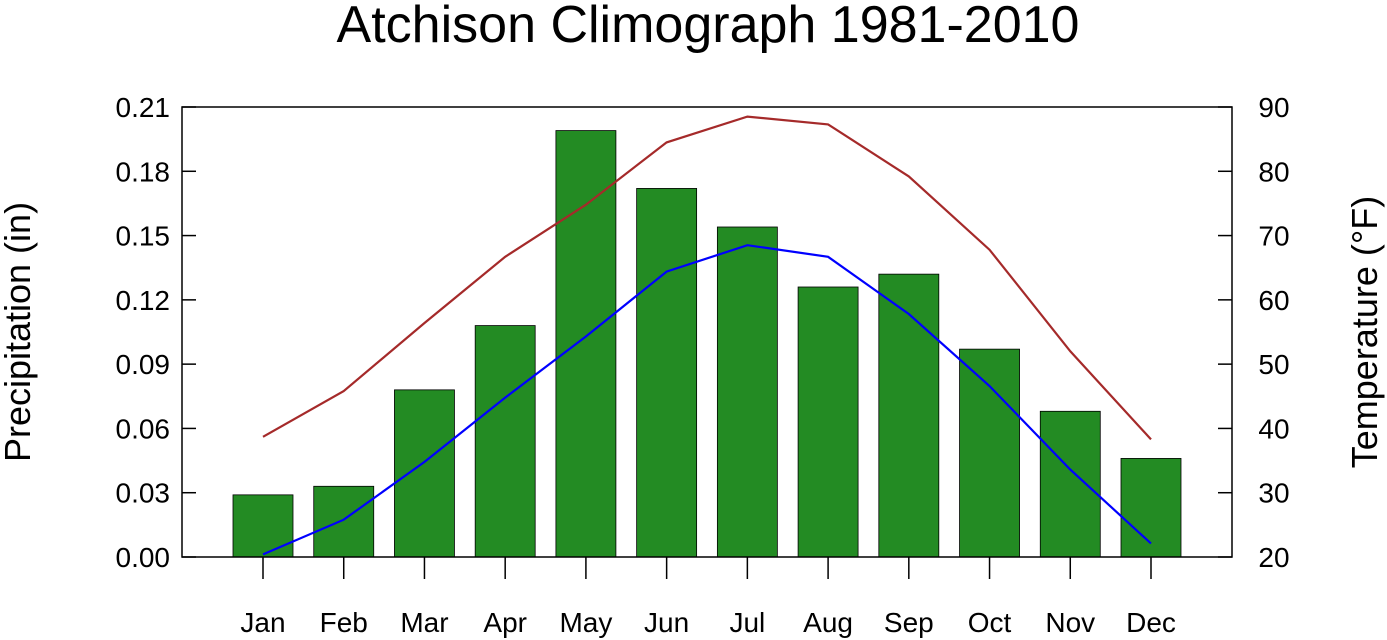  I want to click on right-axis-ticks: 20 30 40 50 60 70 80 90, so click(1254, 332).